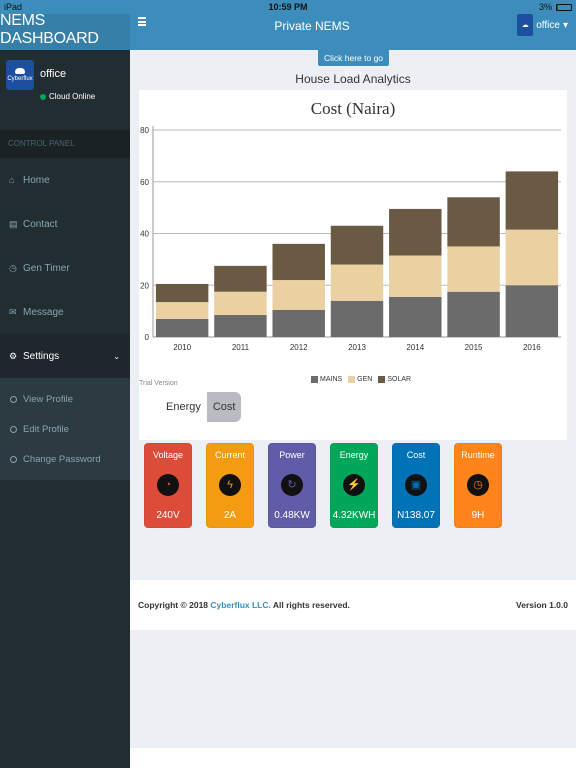  Describe the element at coordinates (292, 515) in the screenshot. I see `metric-value: 0.48KW` at that location.